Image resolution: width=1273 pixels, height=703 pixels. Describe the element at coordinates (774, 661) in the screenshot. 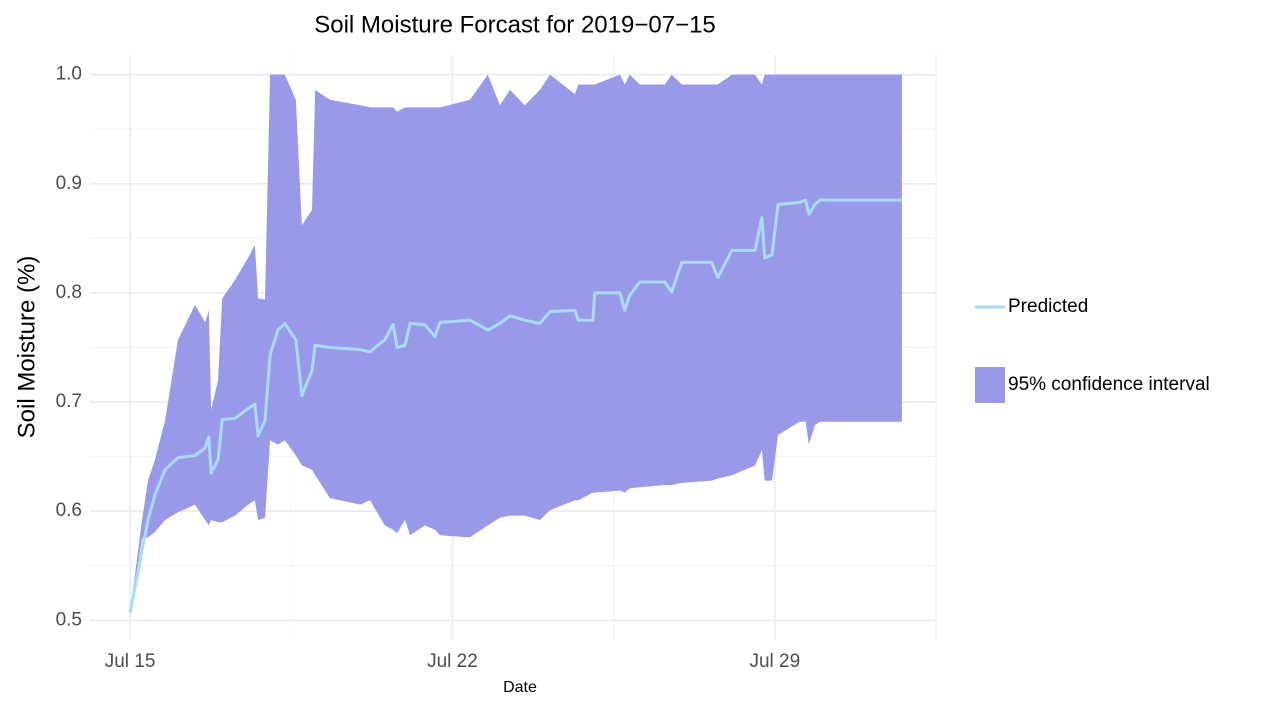

I see `x-tick-label: Jul 29` at that location.